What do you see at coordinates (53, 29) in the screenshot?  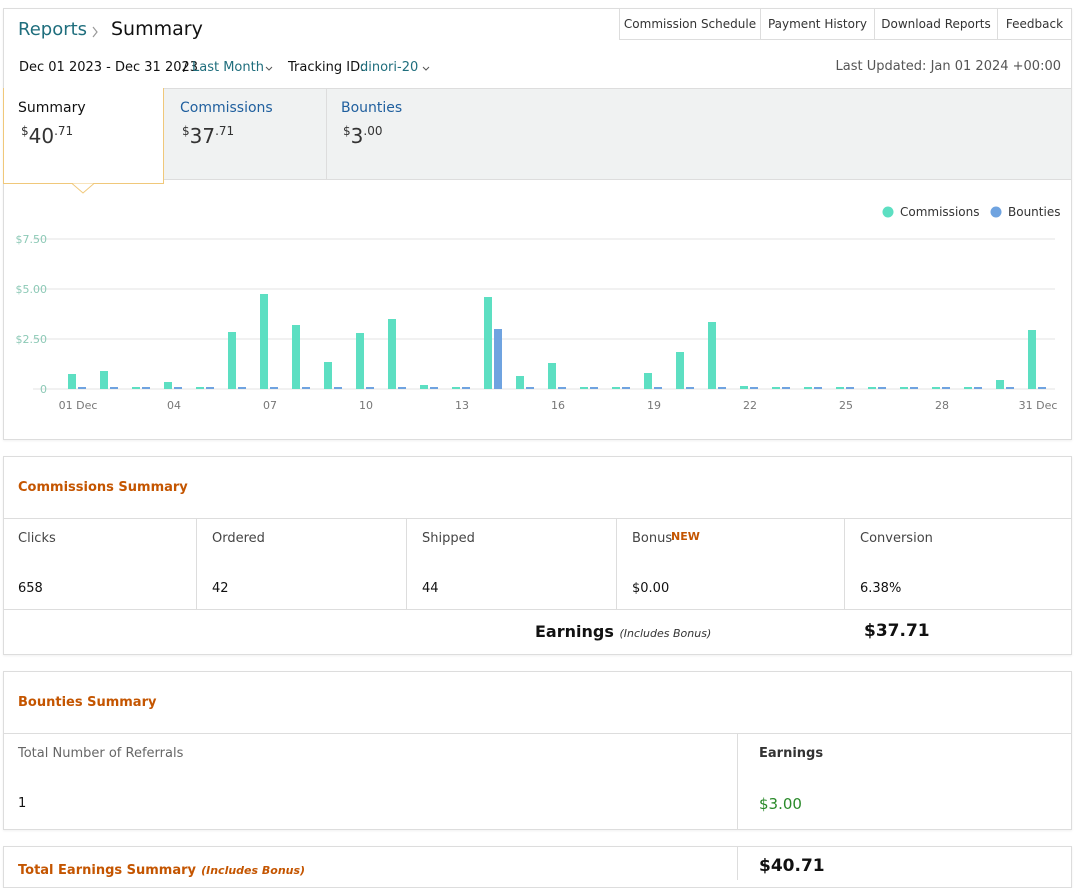 I see `breadcrumb-link: Reports` at bounding box center [53, 29].